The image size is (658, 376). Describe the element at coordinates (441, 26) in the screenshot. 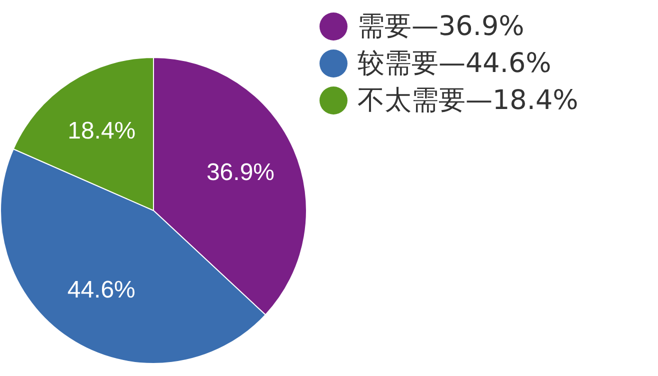

I see `legend-label: 需要—36.9%` at that location.